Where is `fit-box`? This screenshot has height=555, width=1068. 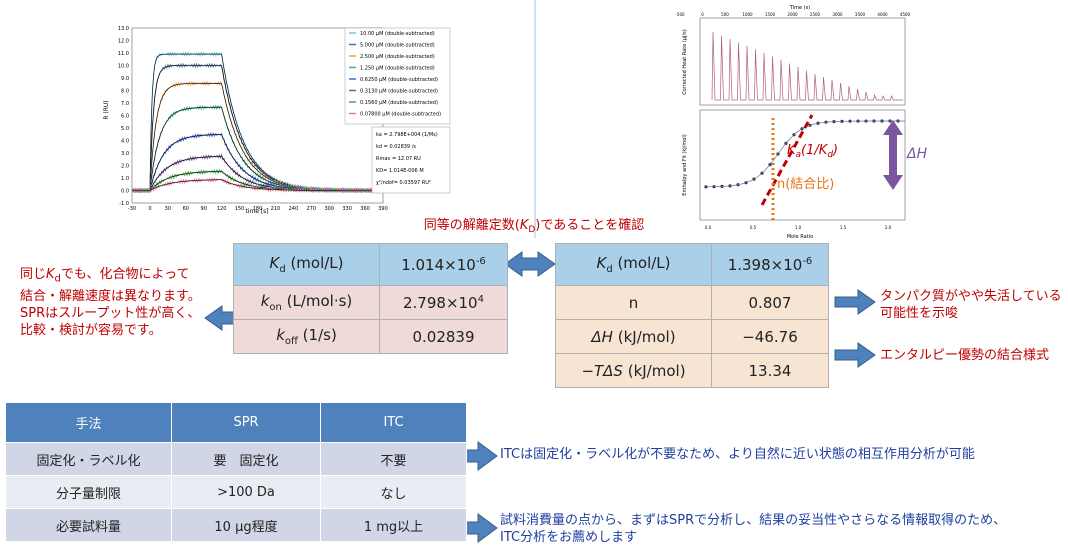
fit-box is located at coordinates (411, 160).